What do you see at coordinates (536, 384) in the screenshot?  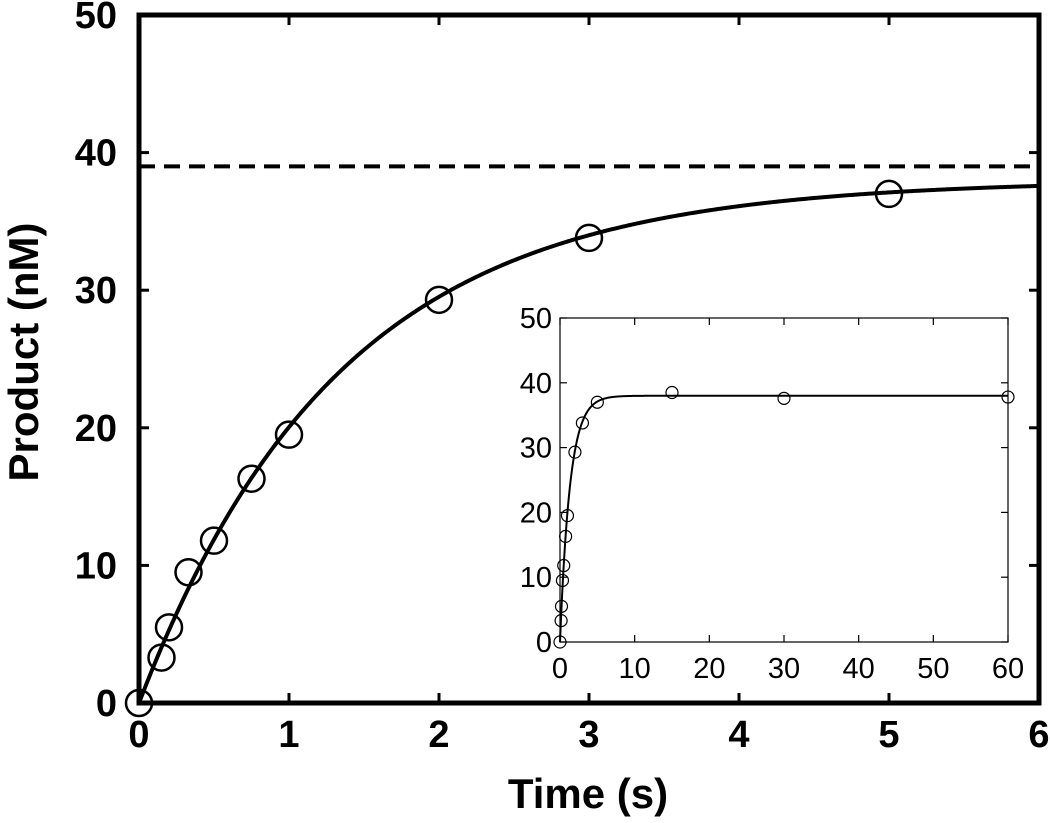 I see `inset-y-tick-label: 40` at bounding box center [536, 384].